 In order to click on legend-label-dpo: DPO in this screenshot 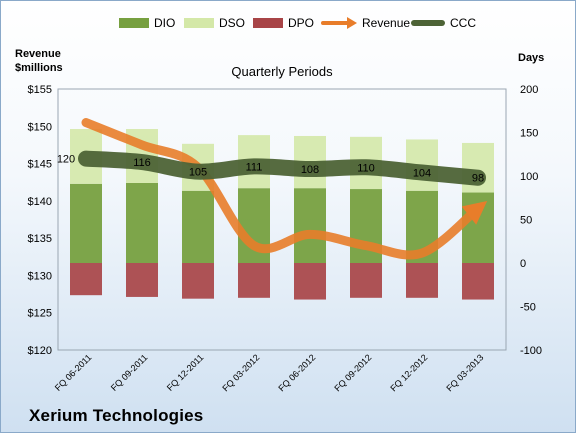, I will do `click(301, 23)`.